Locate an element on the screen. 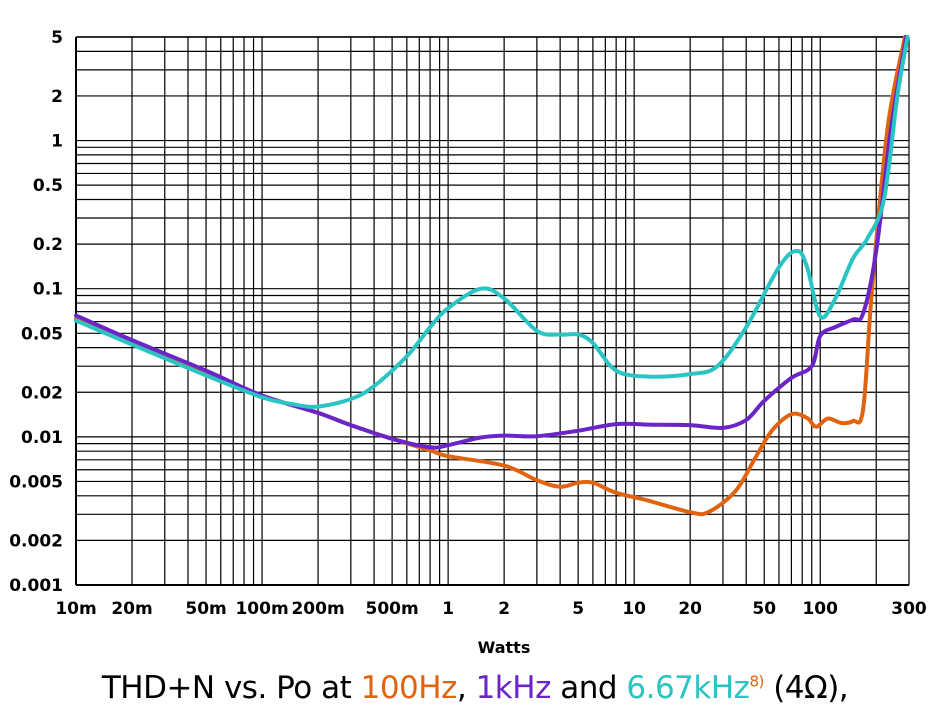 The width and height of the screenshot is (950, 718). x-tick-label: 100 is located at coordinates (820, 609).